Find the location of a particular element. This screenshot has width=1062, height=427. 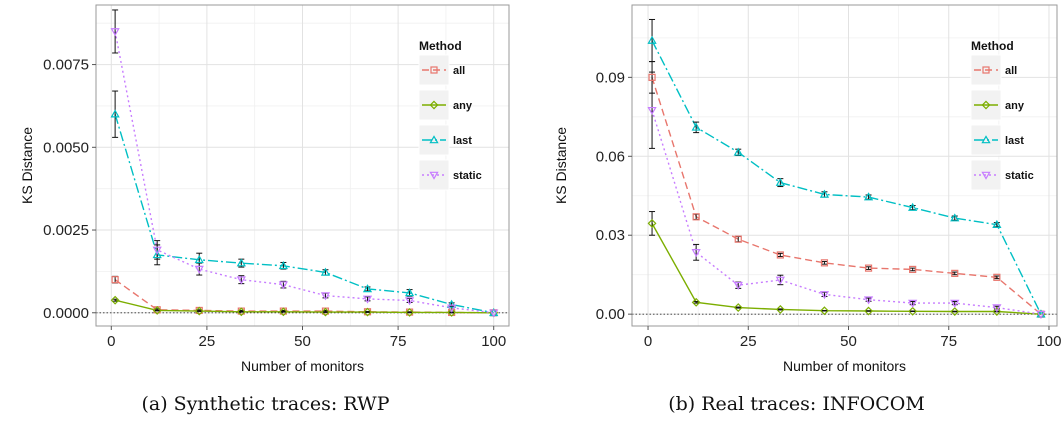

legend: Method all any last static is located at coordinates (450, 115).